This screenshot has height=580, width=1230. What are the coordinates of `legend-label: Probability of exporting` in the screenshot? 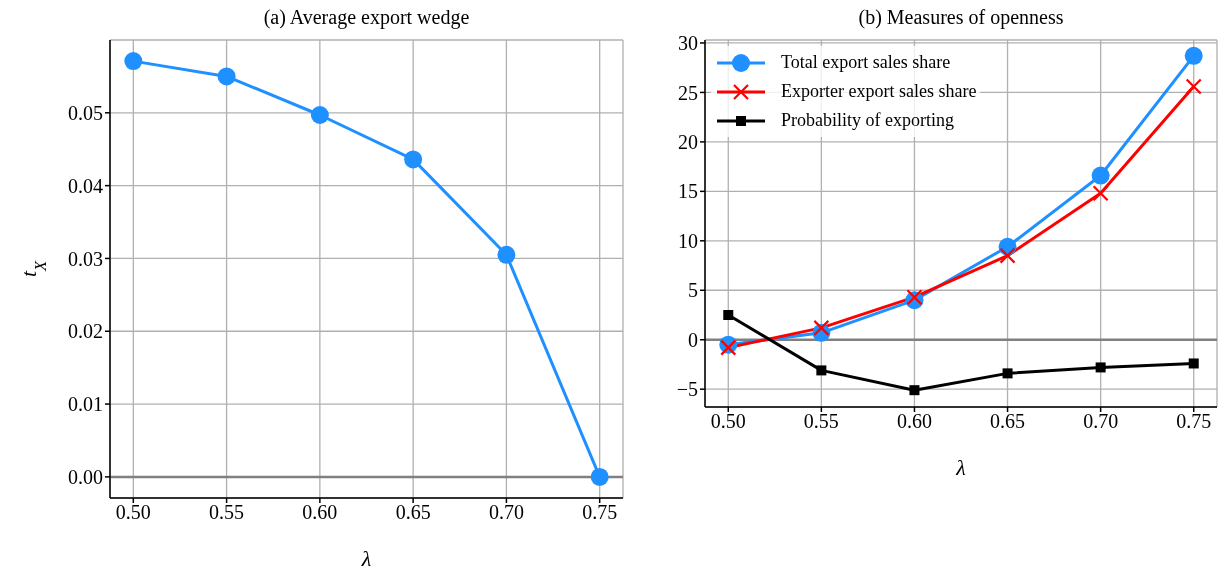 It's located at (867, 120).